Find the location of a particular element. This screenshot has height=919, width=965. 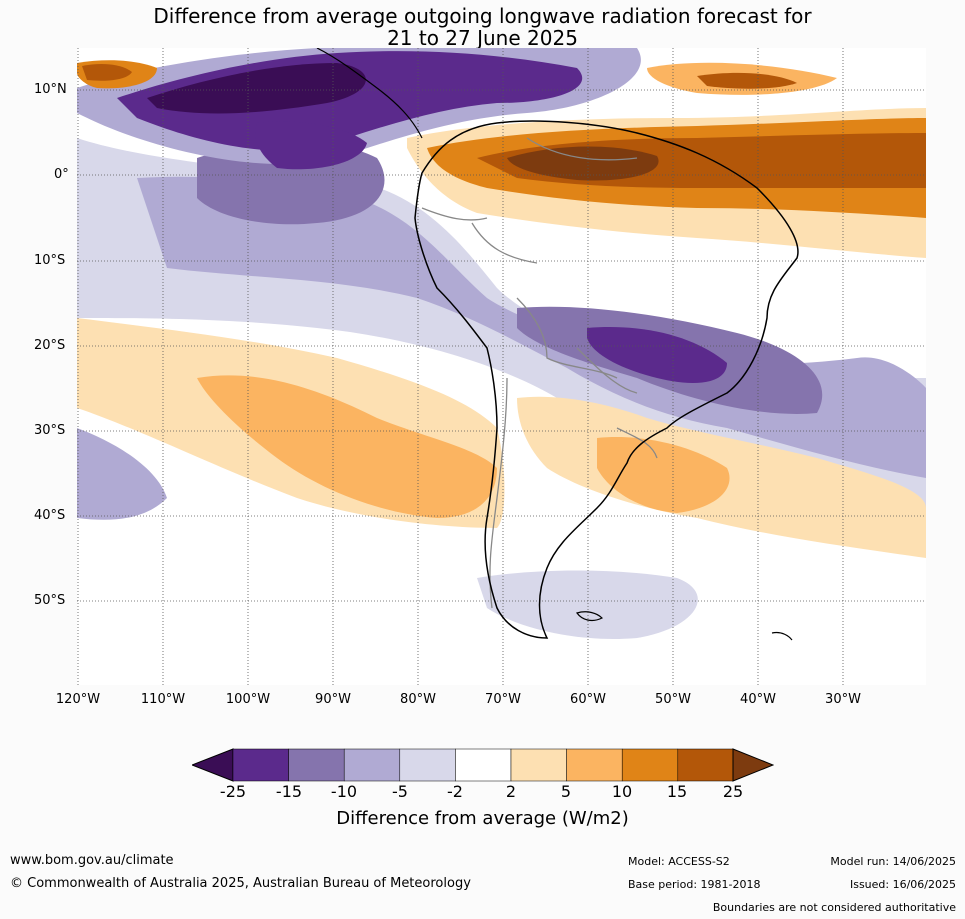

anomaly-region-south-pacific-orange is located at coordinates (347, 446).